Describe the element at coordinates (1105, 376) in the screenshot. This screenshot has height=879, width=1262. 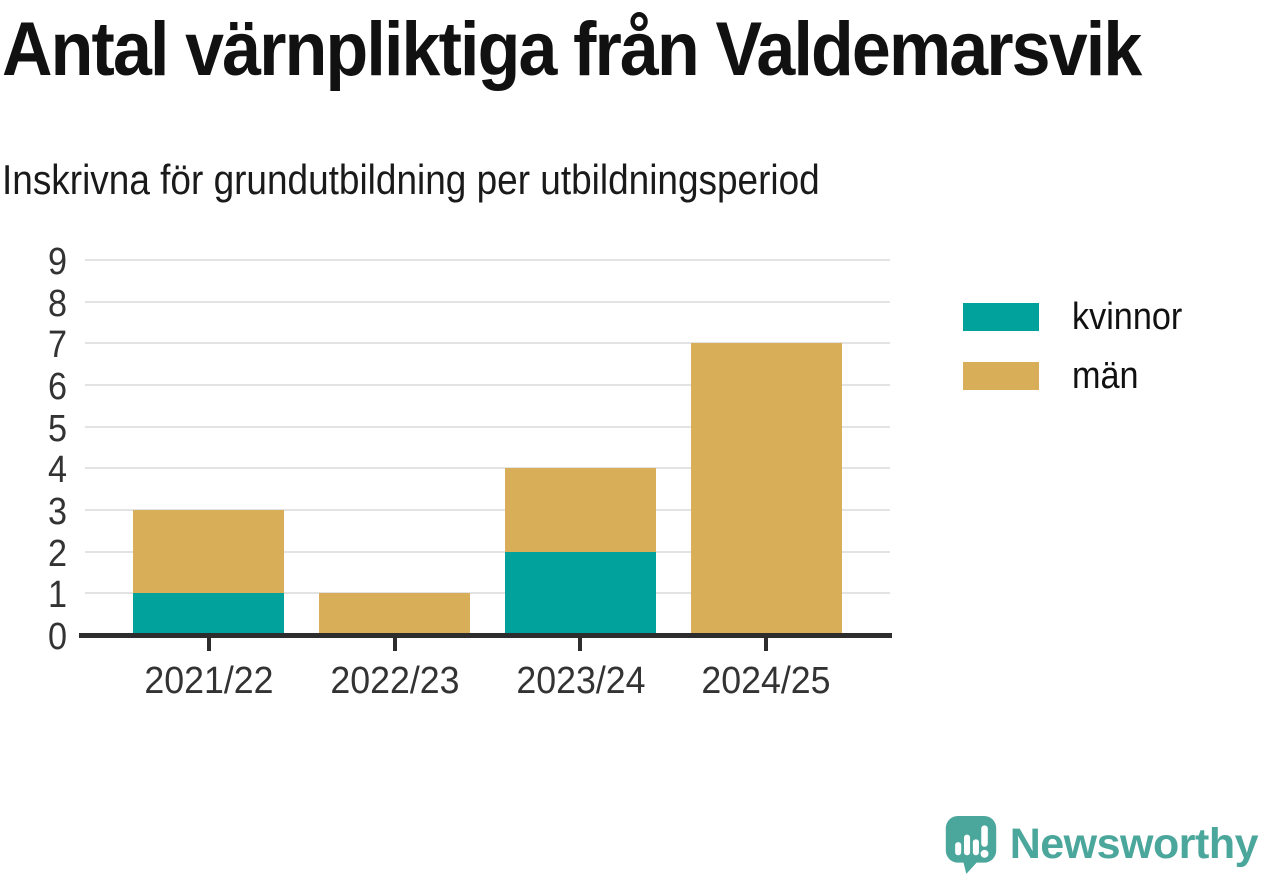
I see `legend-label-män: män` at that location.